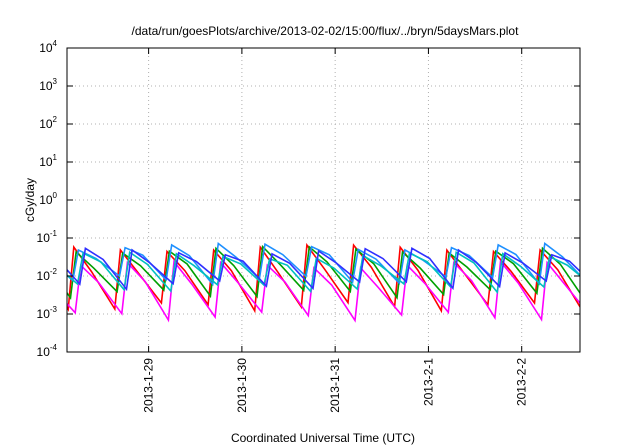 Image resolution: width=640 pixels, height=448 pixels. What do you see at coordinates (48, 123) in the screenshot?
I see `y-tick-label: 10²` at bounding box center [48, 123].